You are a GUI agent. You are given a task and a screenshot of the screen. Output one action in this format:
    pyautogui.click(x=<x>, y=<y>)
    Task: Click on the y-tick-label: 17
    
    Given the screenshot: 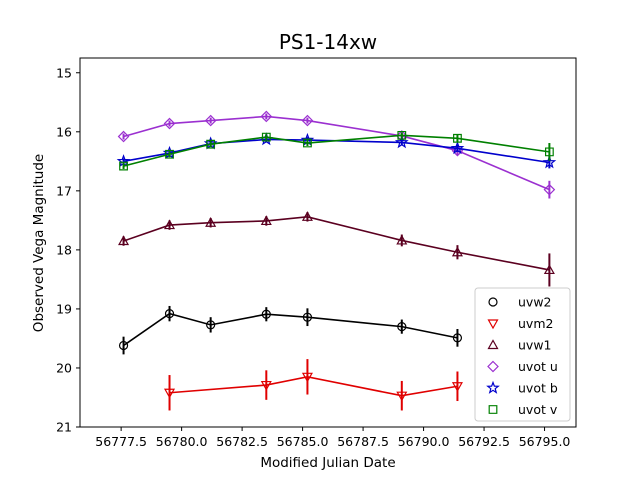 What is the action you would take?
    pyautogui.click(x=64, y=190)
    